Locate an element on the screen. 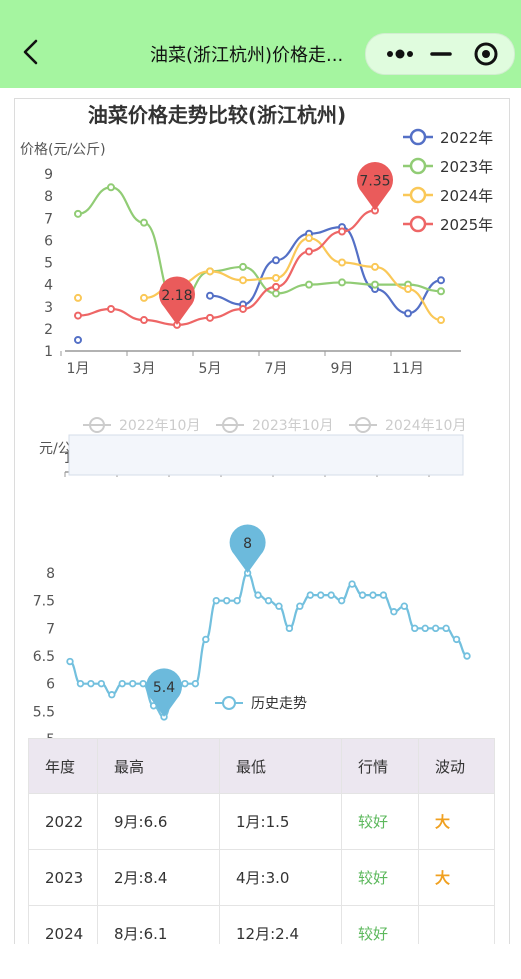  chart1-y-tick: 2 is located at coordinates (48, 330).